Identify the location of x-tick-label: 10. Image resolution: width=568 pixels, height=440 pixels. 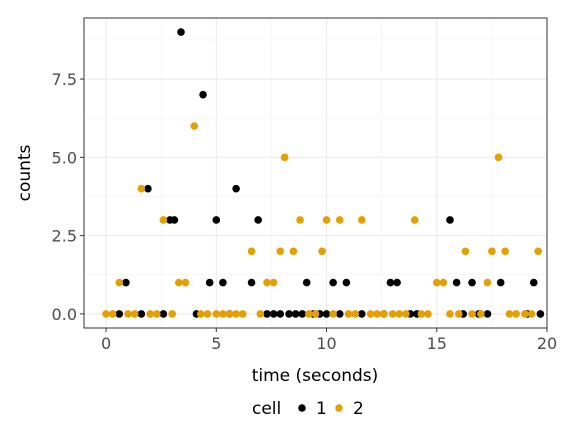
(326, 343).